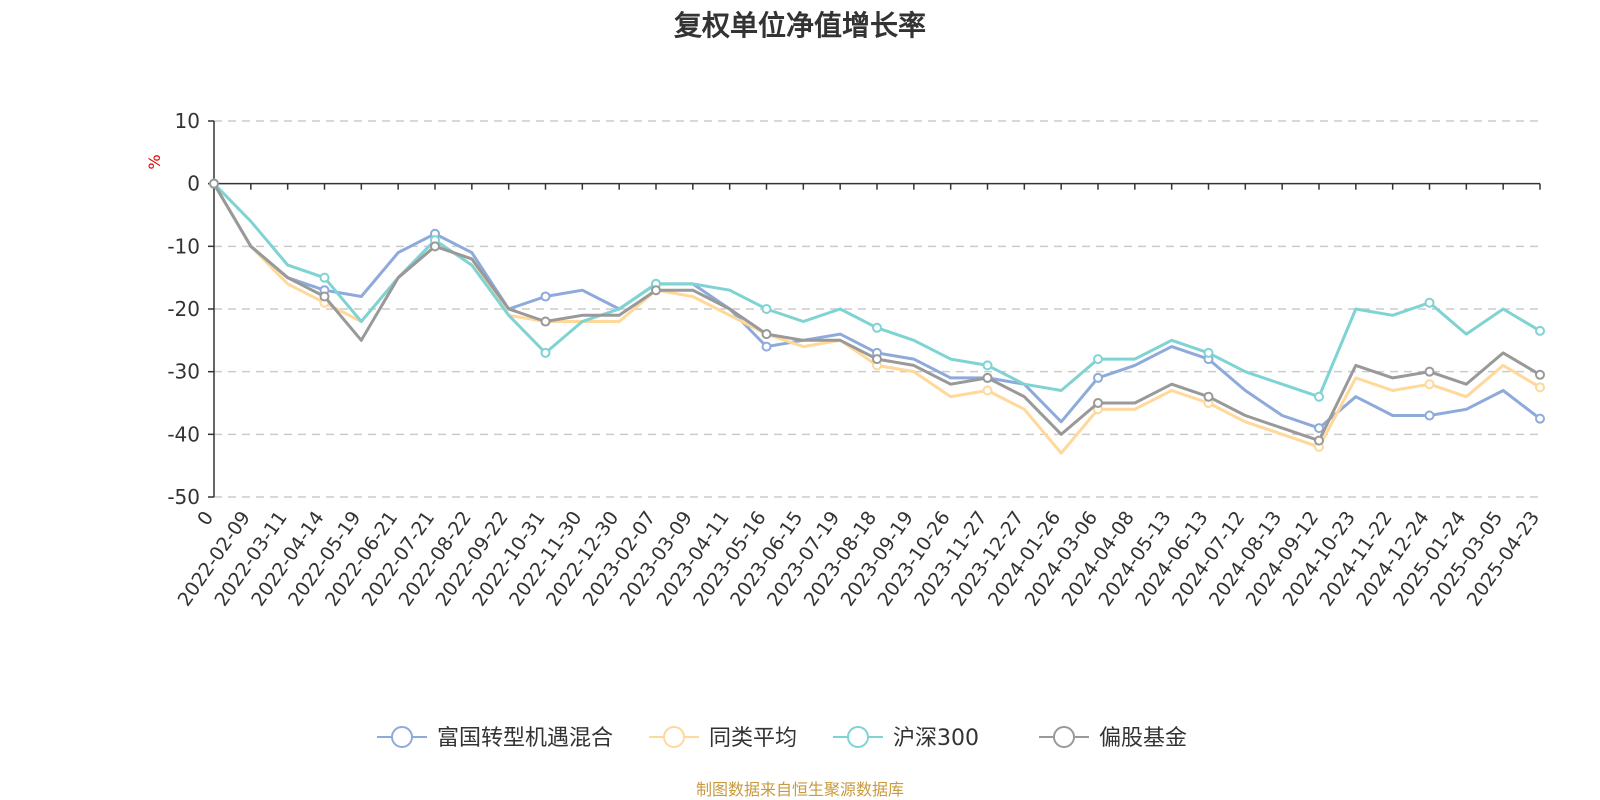  I want to click on y-tick-label: 0, so click(193, 184).